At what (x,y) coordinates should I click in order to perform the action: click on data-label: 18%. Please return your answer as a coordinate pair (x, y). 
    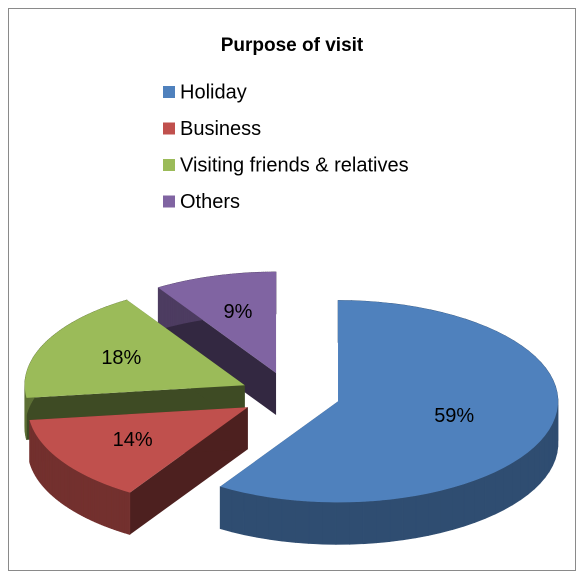
    Looking at the image, I should click on (121, 358).